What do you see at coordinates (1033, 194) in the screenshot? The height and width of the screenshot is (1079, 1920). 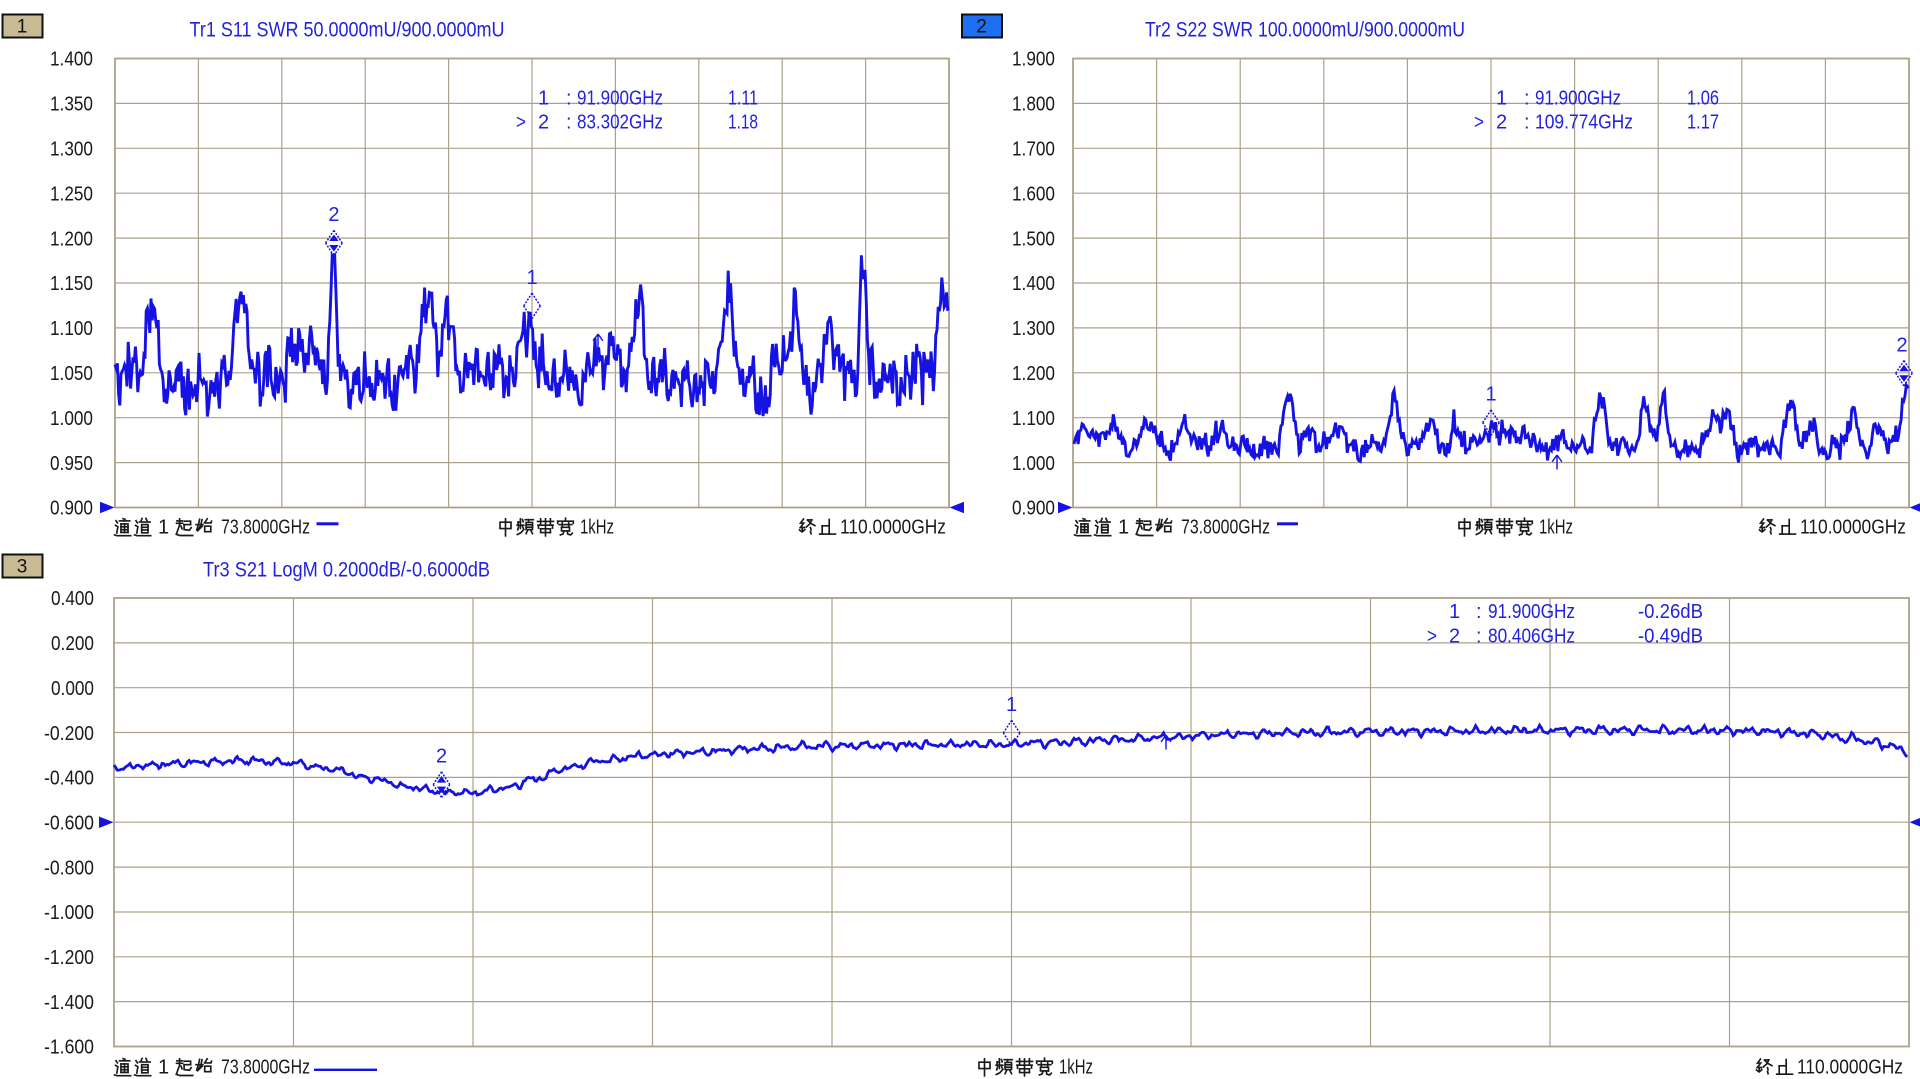 I see `svg-text: 1.600` at bounding box center [1033, 194].